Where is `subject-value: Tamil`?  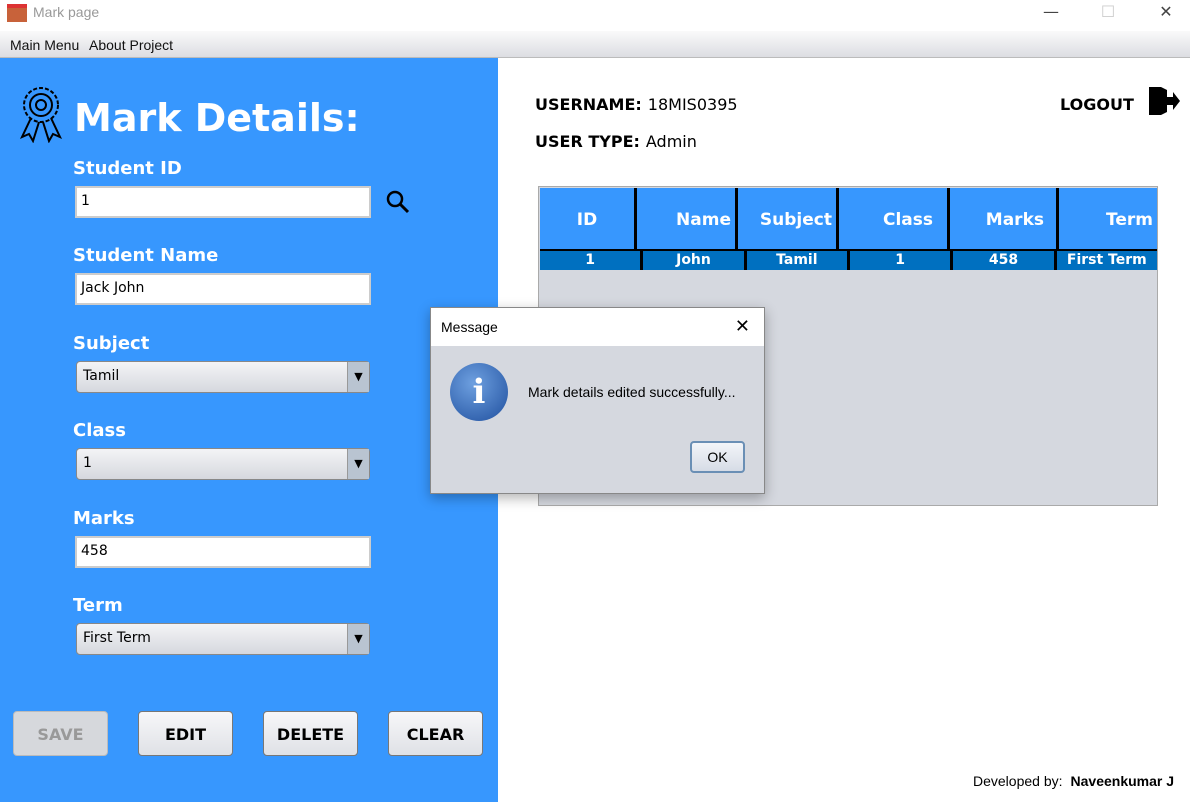 subject-value: Tamil is located at coordinates (101, 376).